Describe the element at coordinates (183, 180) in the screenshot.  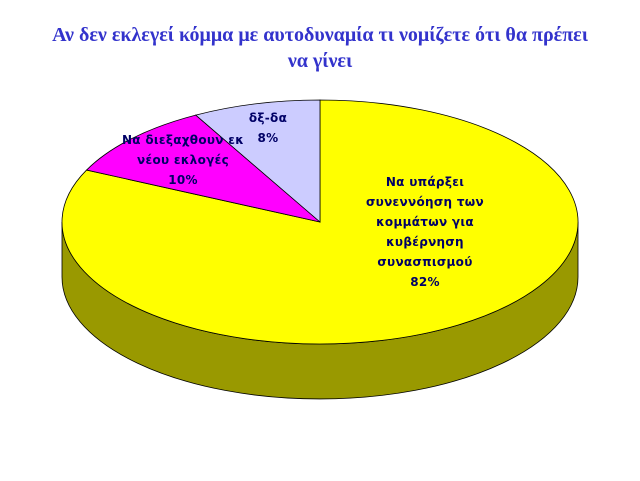
I see `value-label: 10%` at that location.